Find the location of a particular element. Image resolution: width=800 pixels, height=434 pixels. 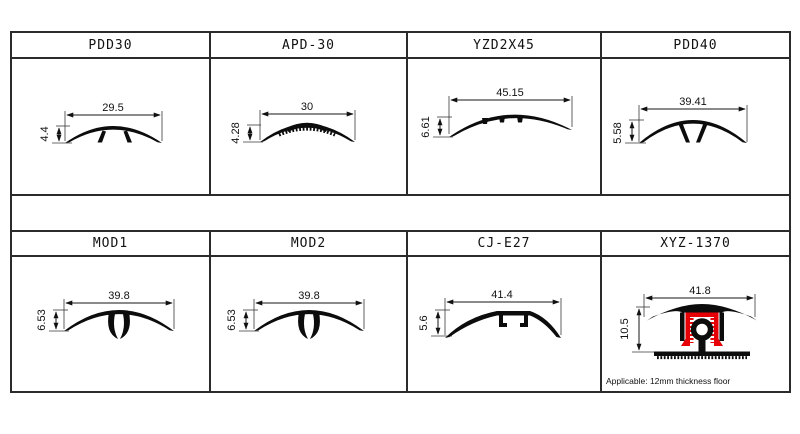

cell-apd30: 30 4.28 is located at coordinates (309, 126).